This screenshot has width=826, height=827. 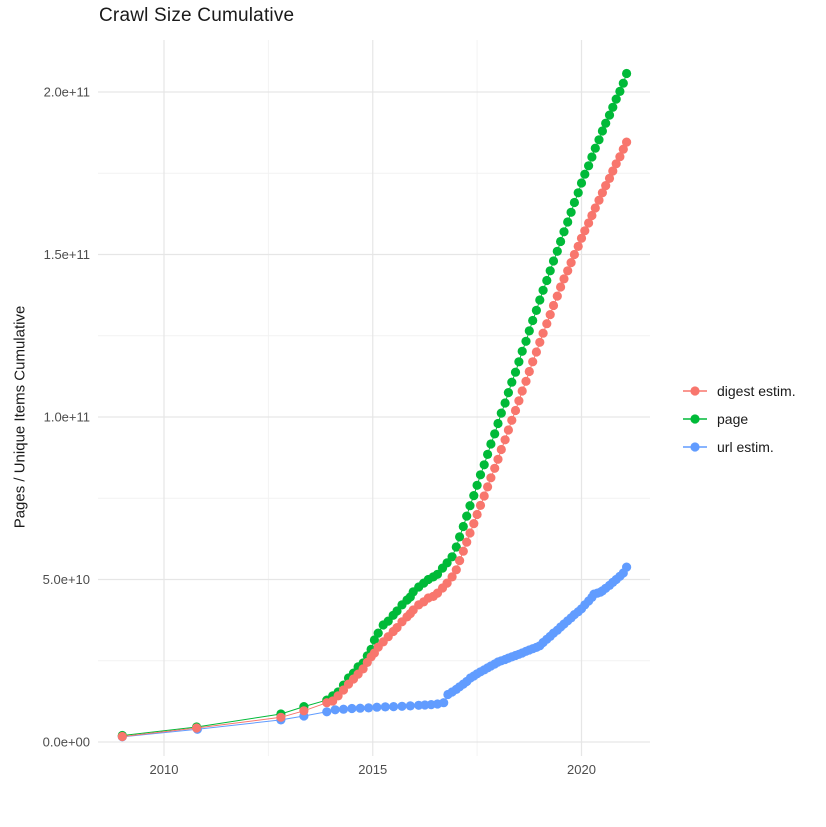 I want to click on x-tick-label: 2020, so click(x=581, y=769).